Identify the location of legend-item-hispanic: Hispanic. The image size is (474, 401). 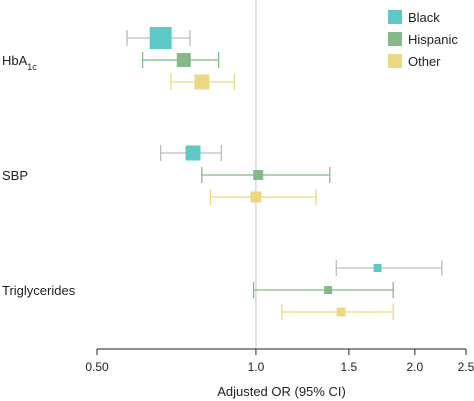
(423, 39).